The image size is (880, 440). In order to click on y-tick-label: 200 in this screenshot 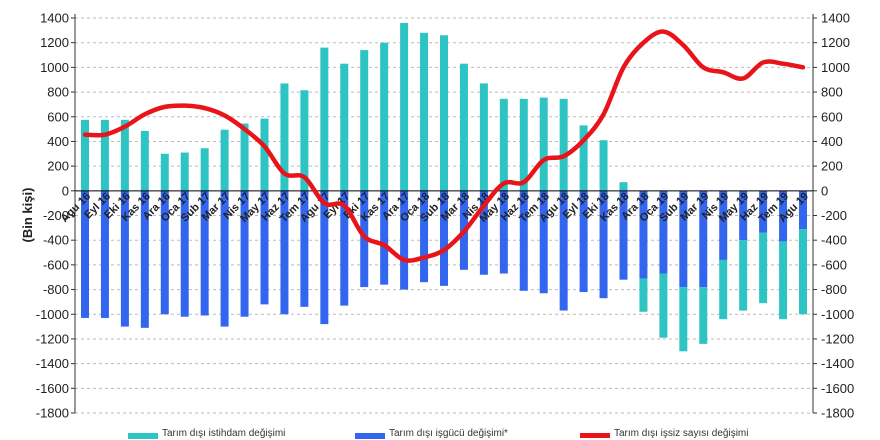, I will do `click(58, 166)`.